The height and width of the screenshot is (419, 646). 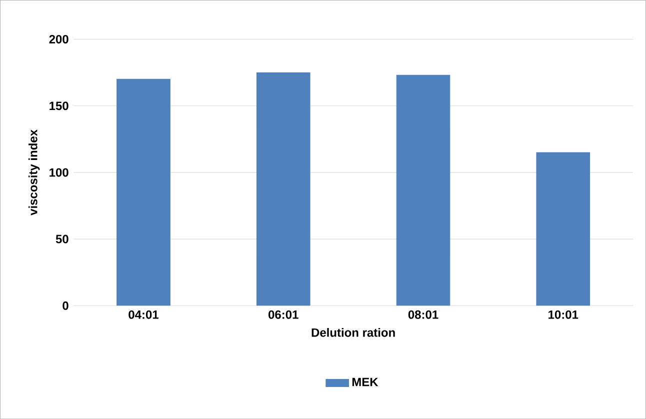 I want to click on x-tick-label: 10:01, so click(x=563, y=314).